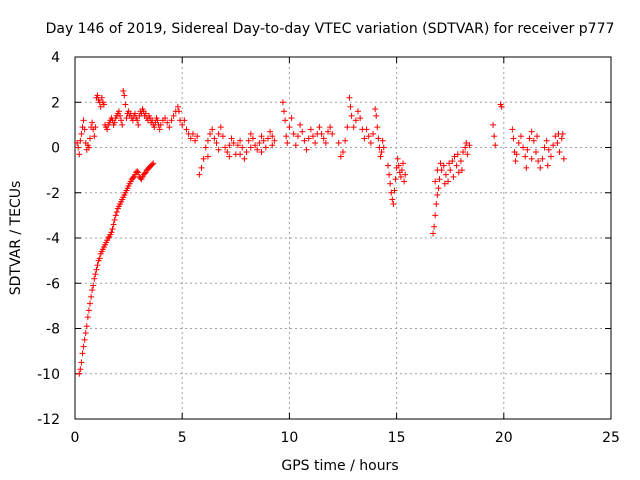  What do you see at coordinates (53, 330) in the screenshot?
I see `y-tick-label: -8` at bounding box center [53, 330].